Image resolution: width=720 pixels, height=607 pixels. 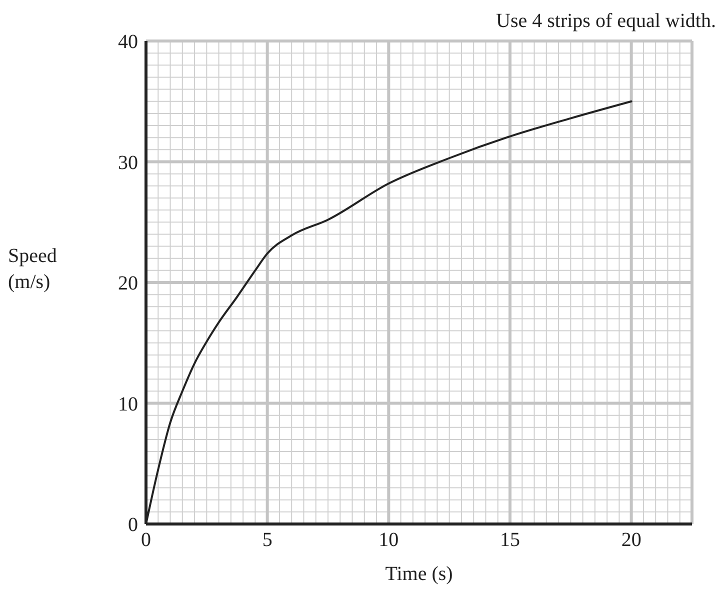 I want to click on y-tick-label: 20, so click(x=128, y=283).